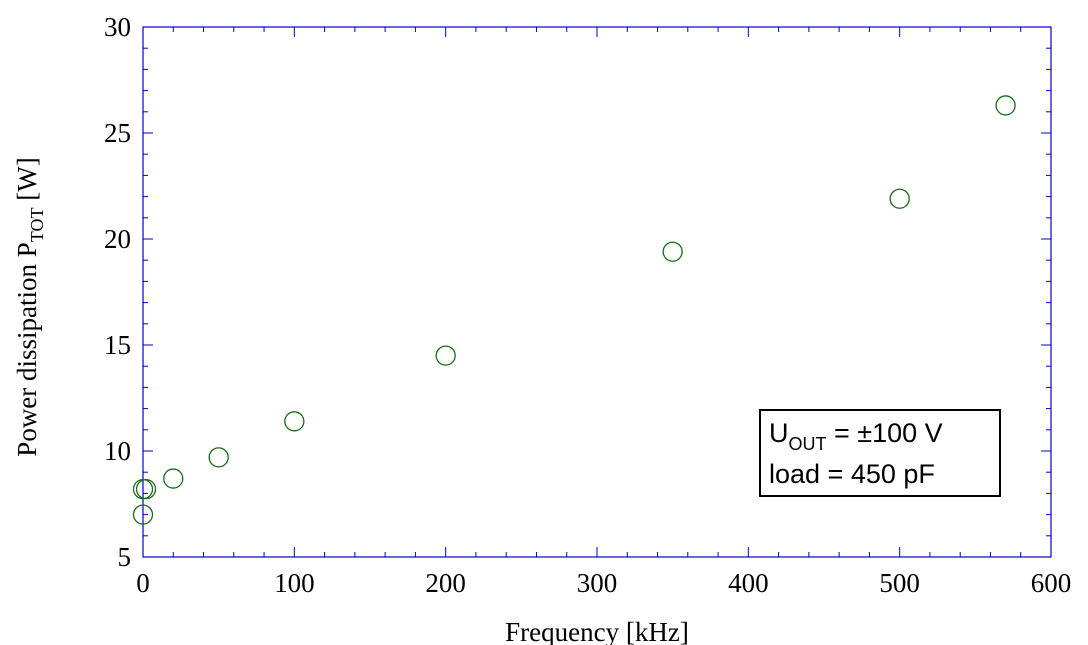  Describe the element at coordinates (143, 583) in the screenshot. I see `x-tick-label: 0` at that location.